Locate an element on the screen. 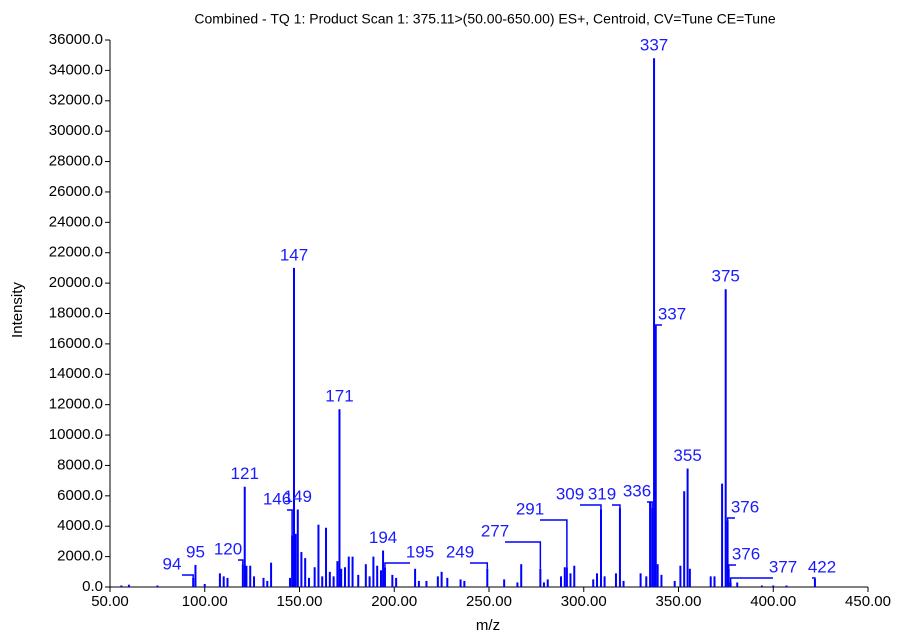 This screenshot has height=635, width=900. x-tick-label: 100.00 is located at coordinates (205, 601).